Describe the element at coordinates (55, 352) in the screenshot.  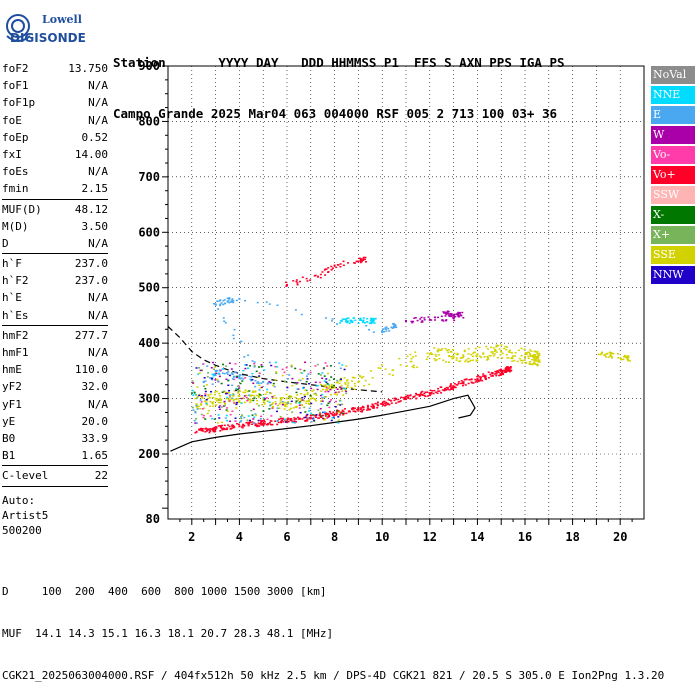
I see `param-row: hmF1 N/A` at that location.